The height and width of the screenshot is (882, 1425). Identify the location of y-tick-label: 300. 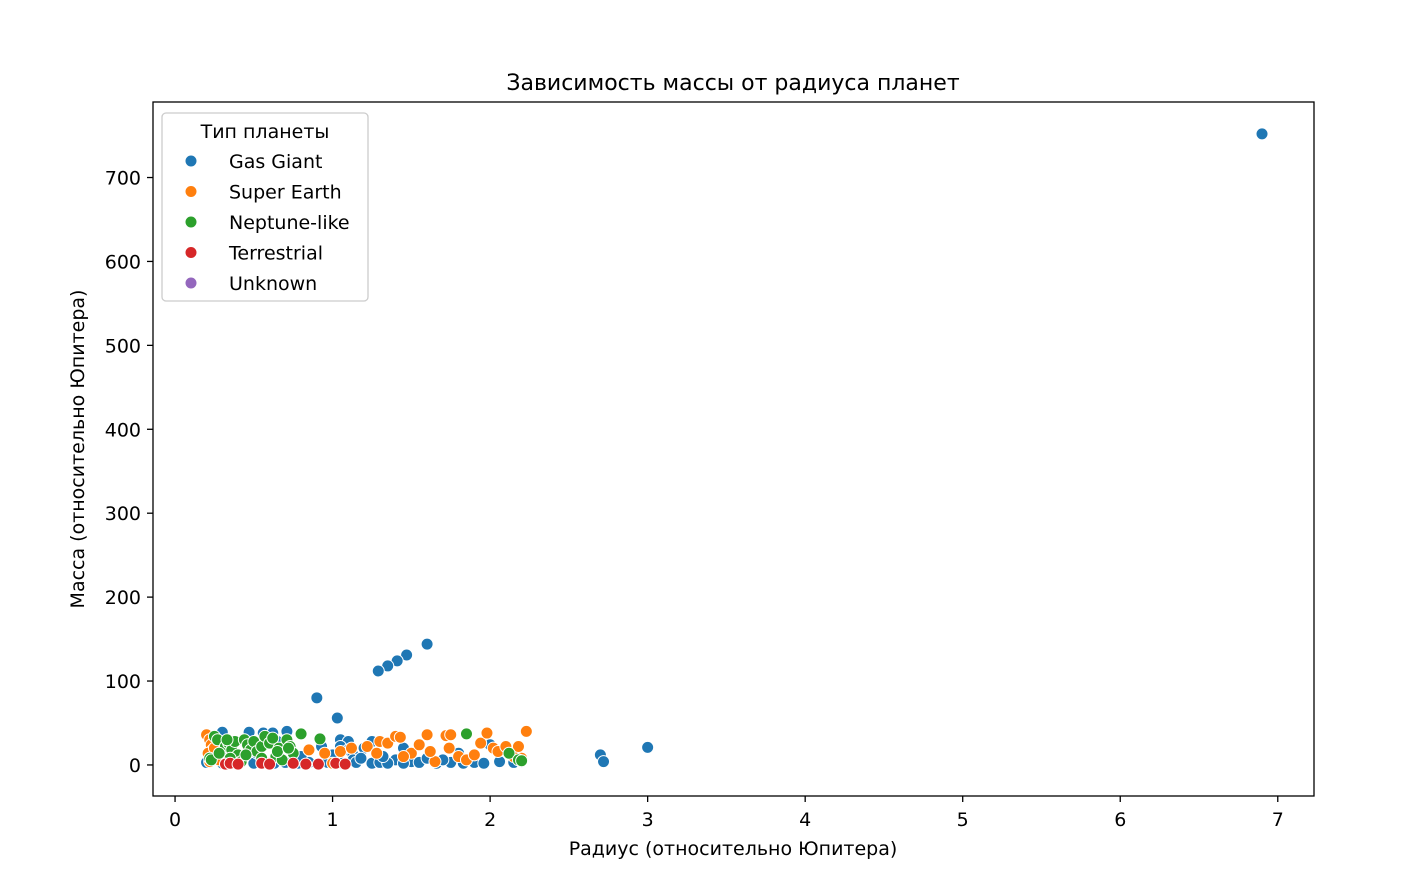
(123, 514).